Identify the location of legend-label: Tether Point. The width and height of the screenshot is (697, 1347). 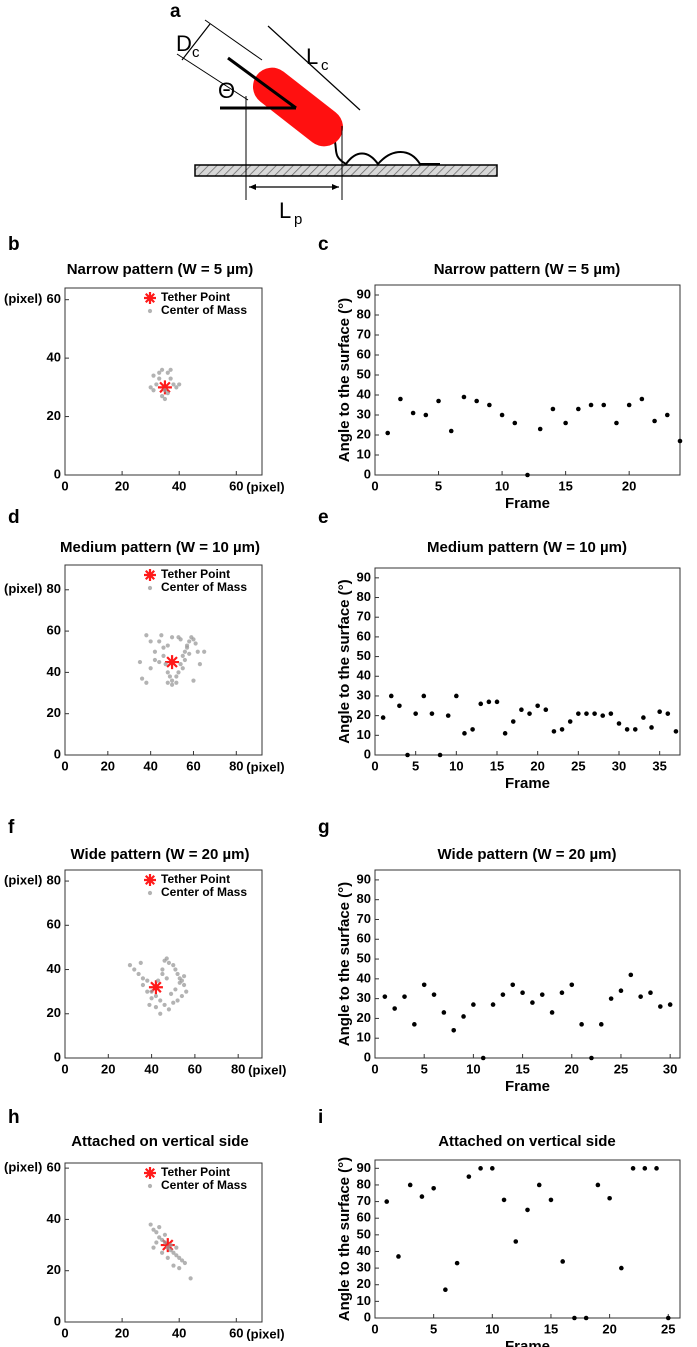
(195, 574).